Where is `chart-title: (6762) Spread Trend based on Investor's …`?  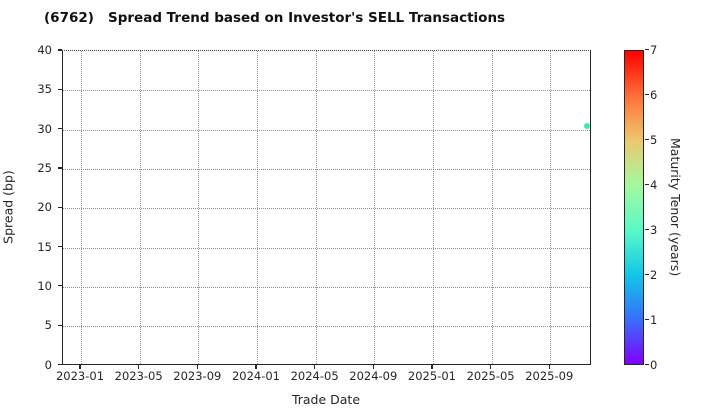 chart-title: (6762) Spread Trend based on Investor's … is located at coordinates (275, 18).